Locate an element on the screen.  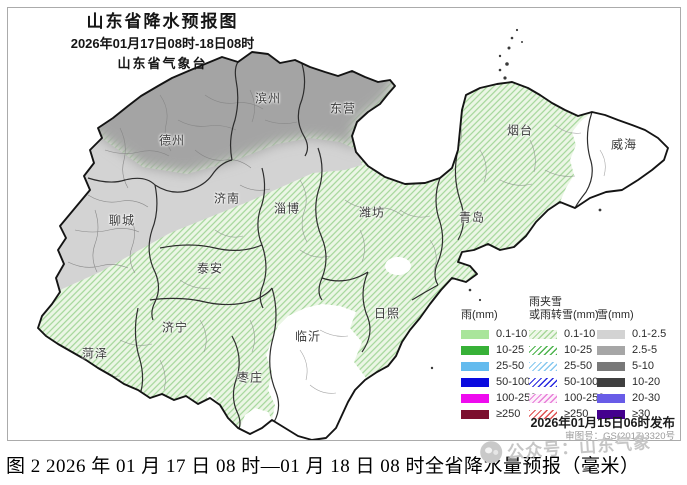
map-title: 山东省降水预报图 is located at coordinates (162, 21).